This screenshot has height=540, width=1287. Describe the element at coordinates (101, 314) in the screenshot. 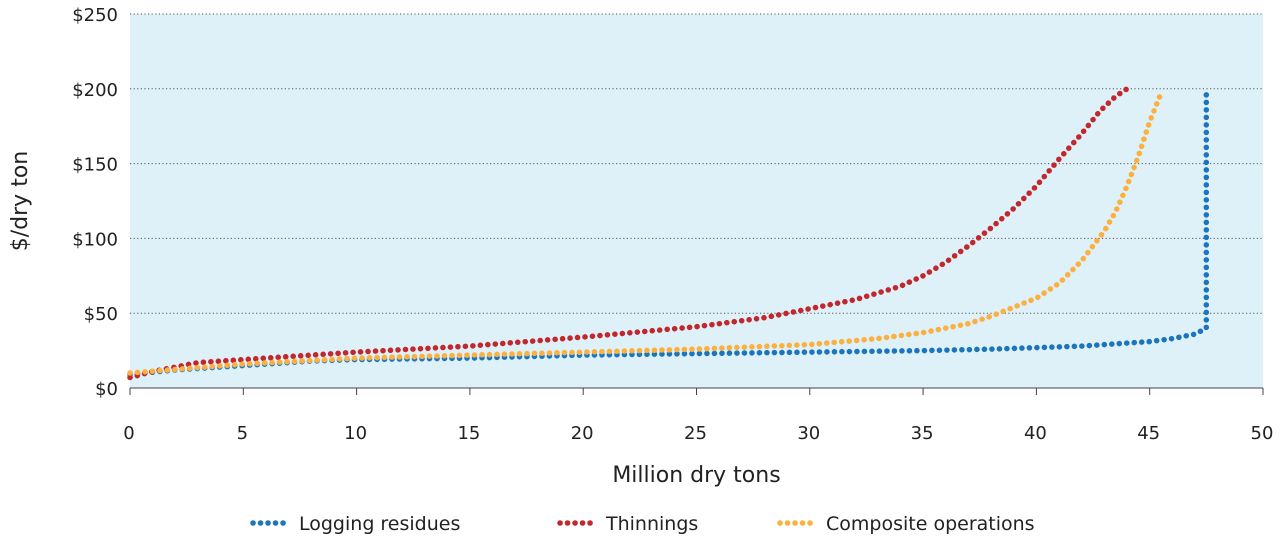

I see `y-tick-label: $50` at that location.